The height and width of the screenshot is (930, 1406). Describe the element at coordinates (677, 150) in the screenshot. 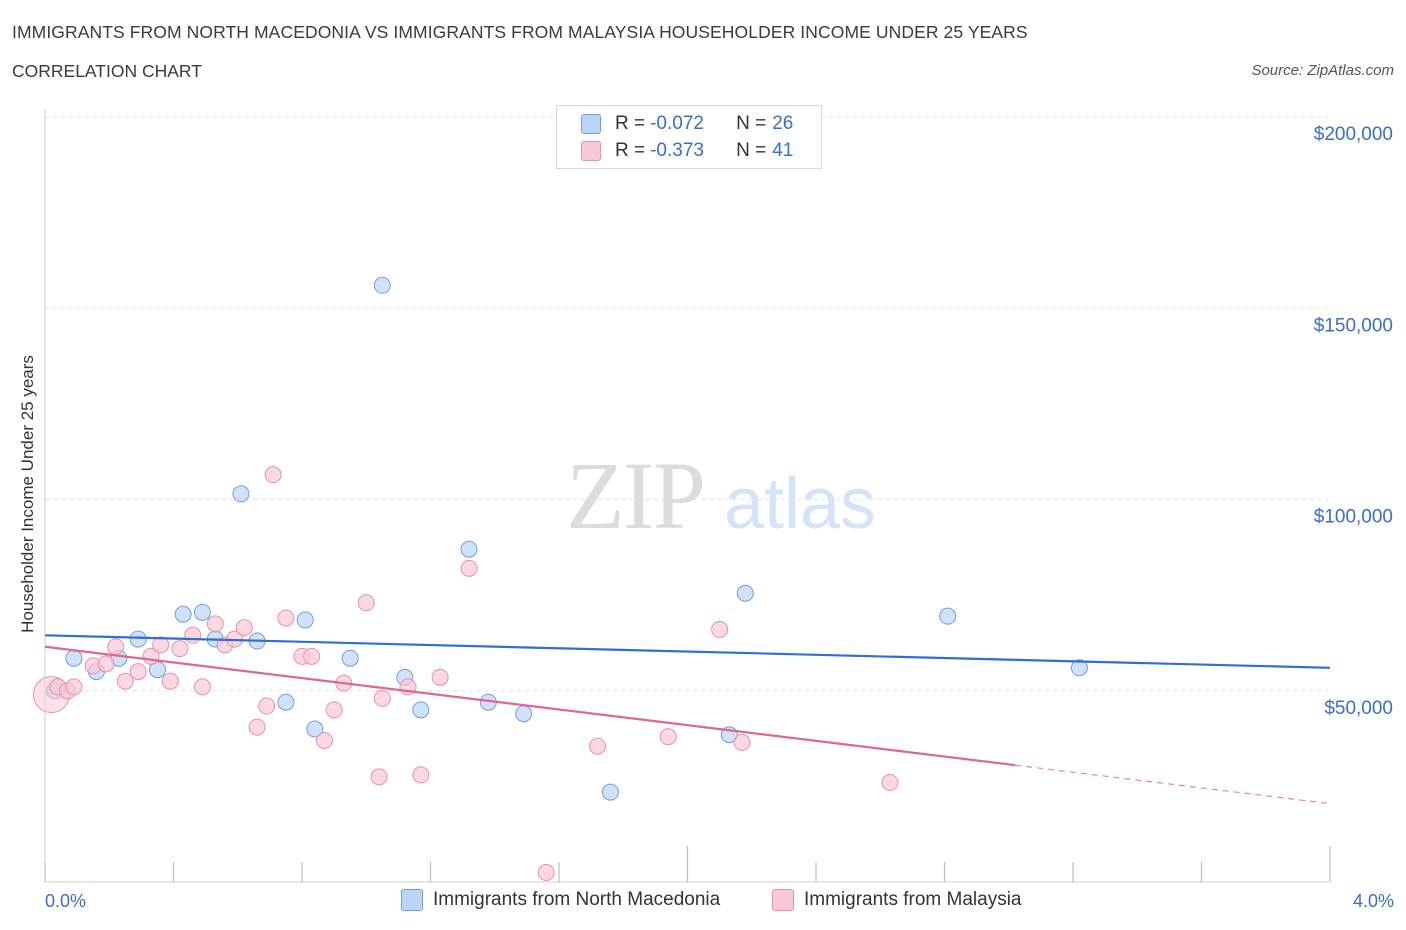

I see `legend-r-value: -0.373` at that location.